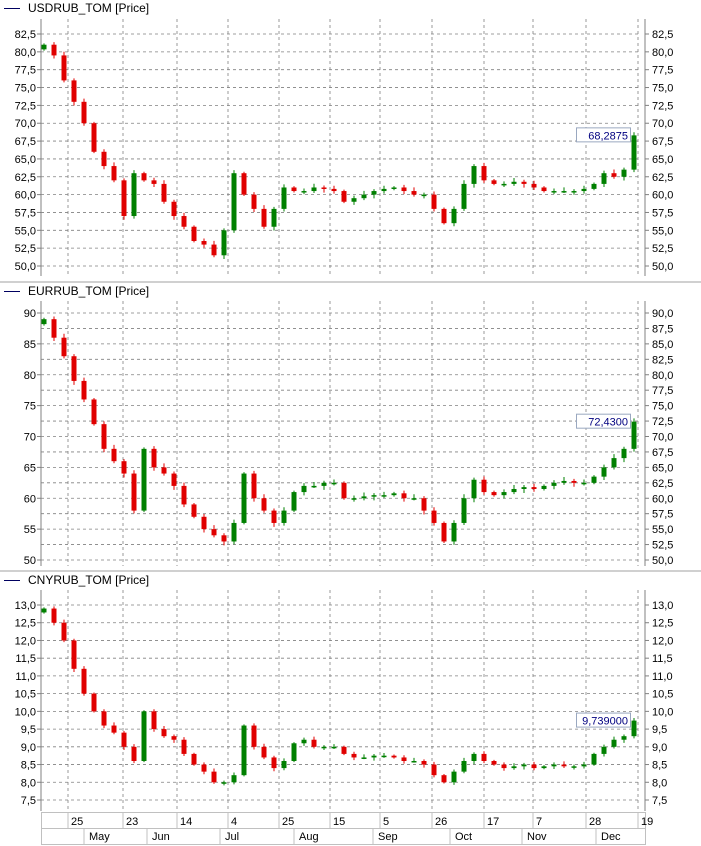  Describe the element at coordinates (28, 766) in the screenshot. I see `left-tick-label: 8,5` at that location.